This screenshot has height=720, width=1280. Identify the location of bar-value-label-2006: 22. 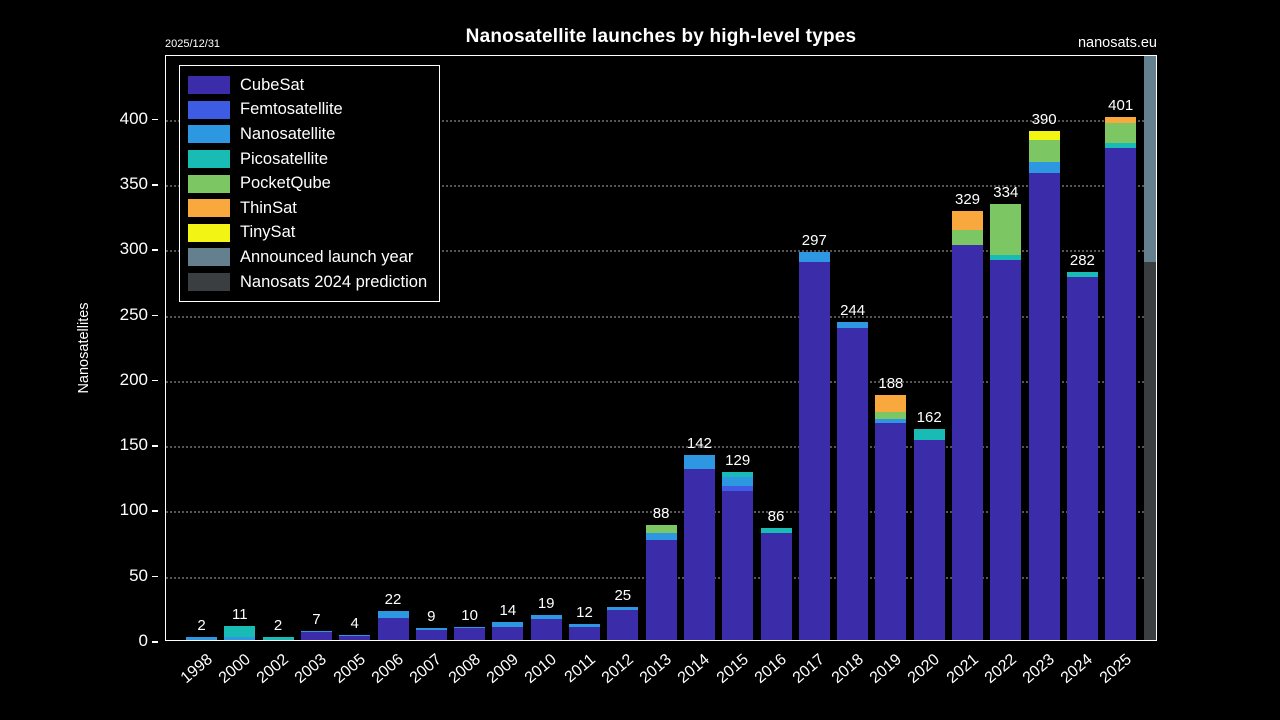
(393, 600).